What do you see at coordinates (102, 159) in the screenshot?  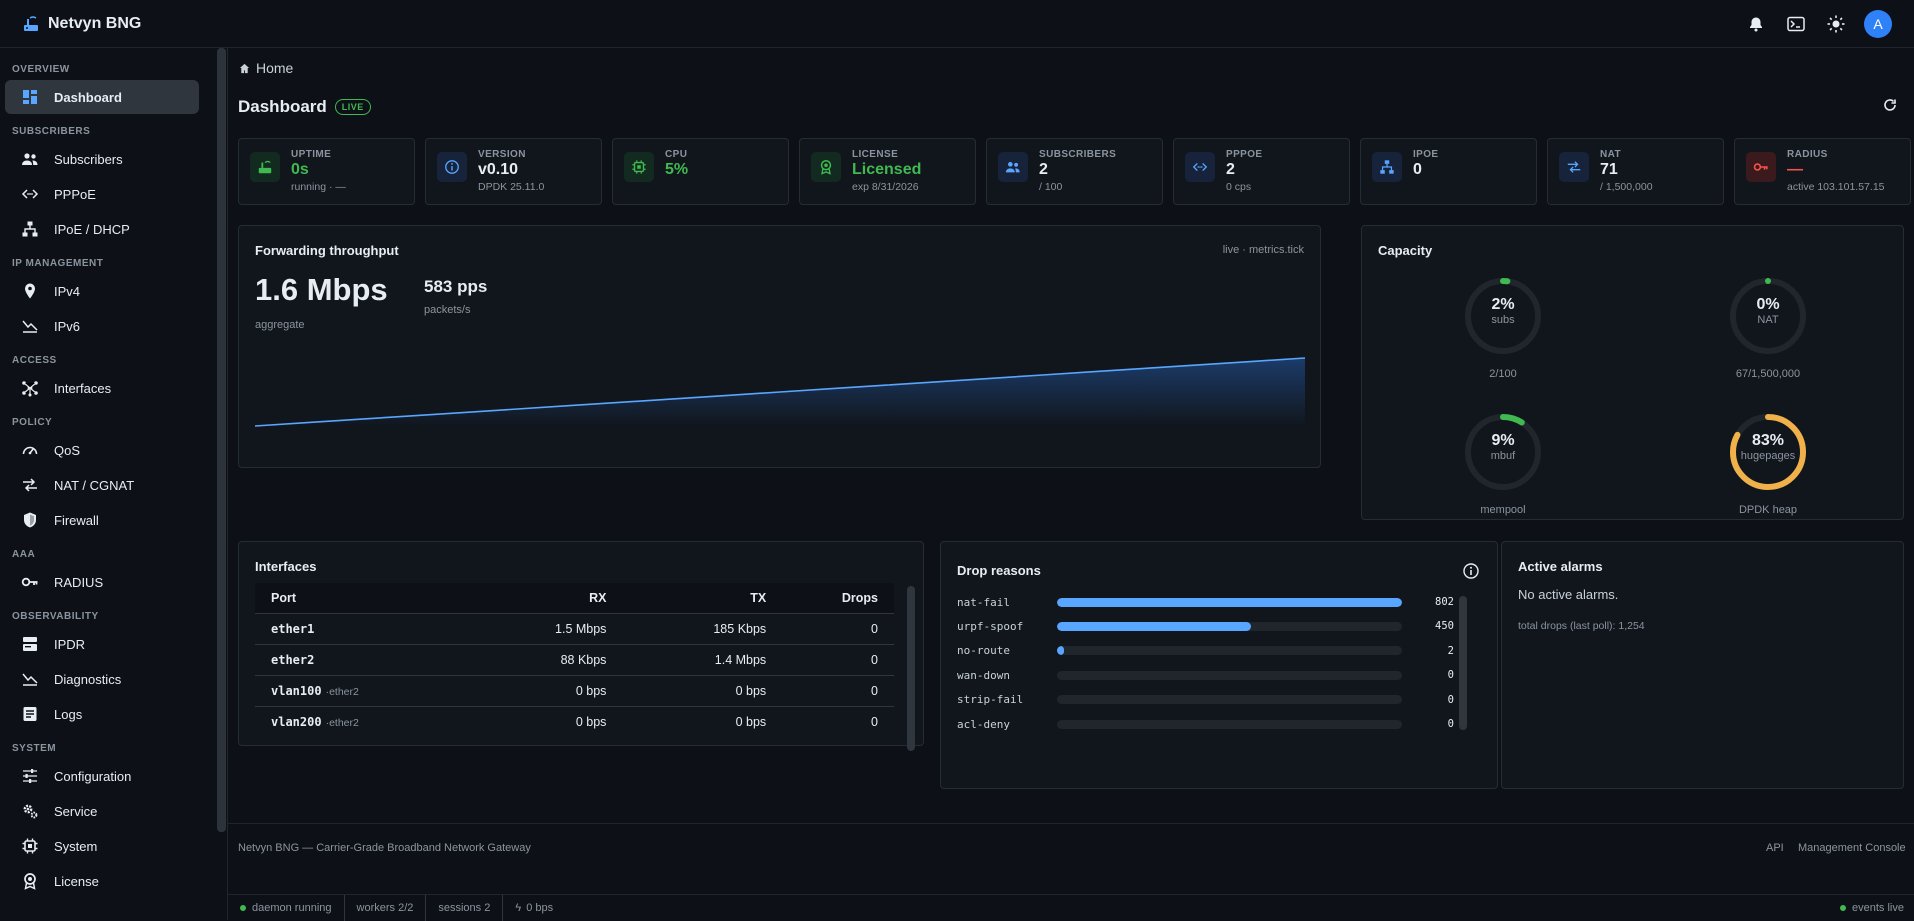 I see `sidebar-item-subscribers: Subscribers` at bounding box center [102, 159].